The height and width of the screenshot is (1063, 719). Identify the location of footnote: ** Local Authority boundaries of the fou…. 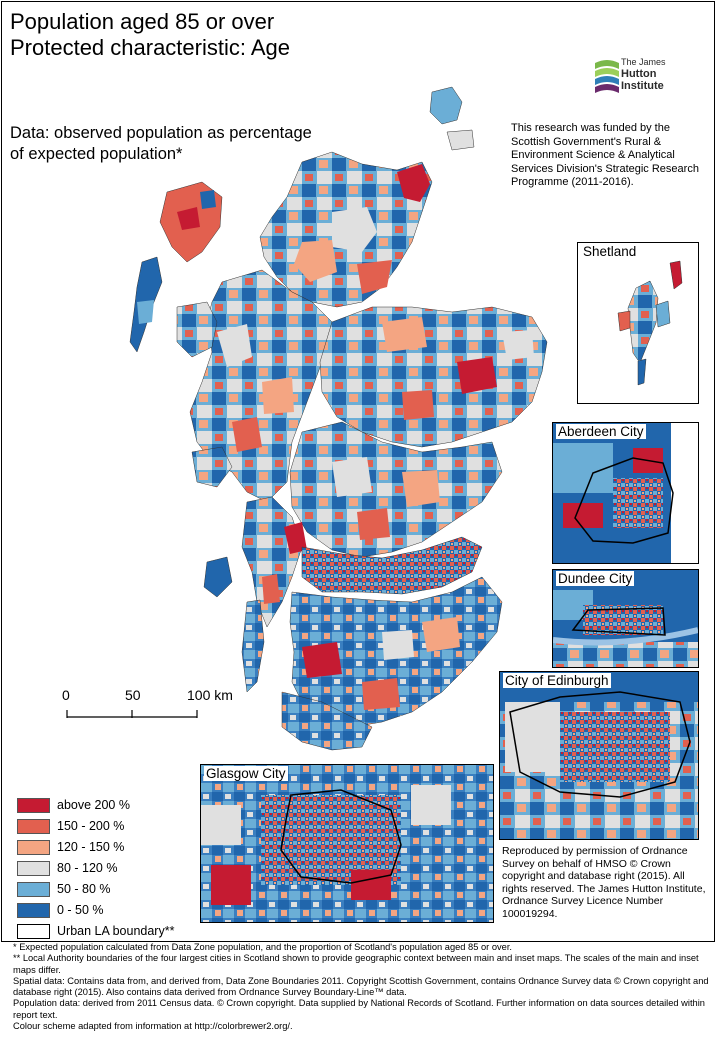
(356, 964).